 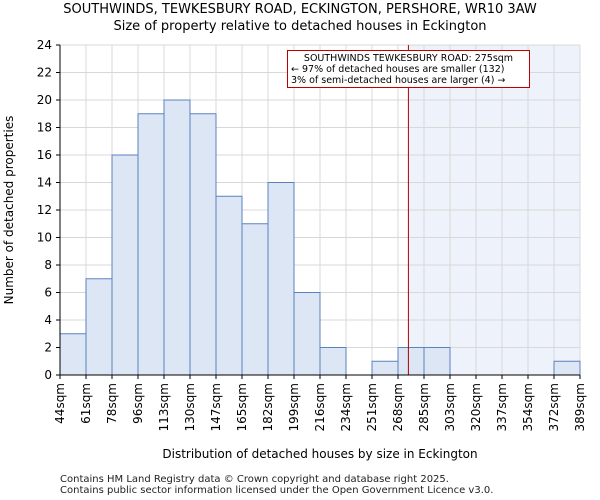 I want to click on y-tick-label: 8, so click(x=48, y=265).